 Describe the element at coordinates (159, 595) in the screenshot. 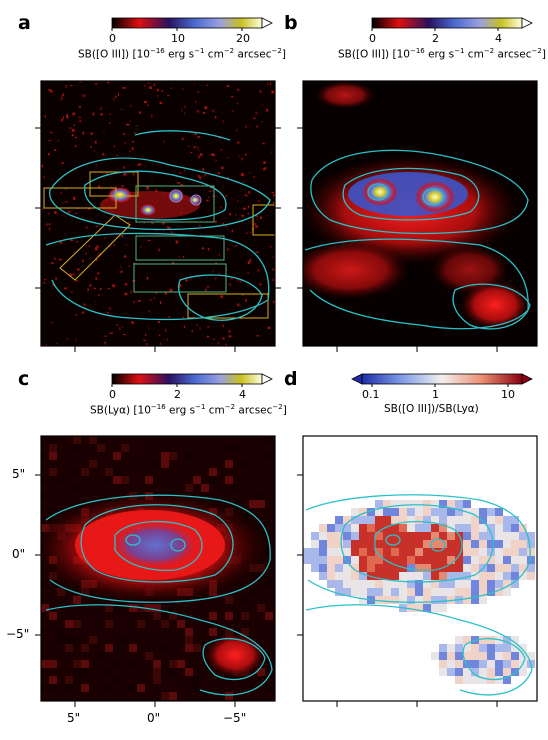

I see `contours-c` at that location.